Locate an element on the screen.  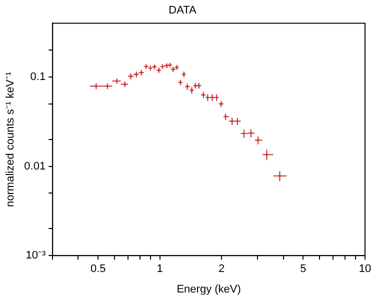
y-tick-label: 0.1 is located at coordinates (38, 77).